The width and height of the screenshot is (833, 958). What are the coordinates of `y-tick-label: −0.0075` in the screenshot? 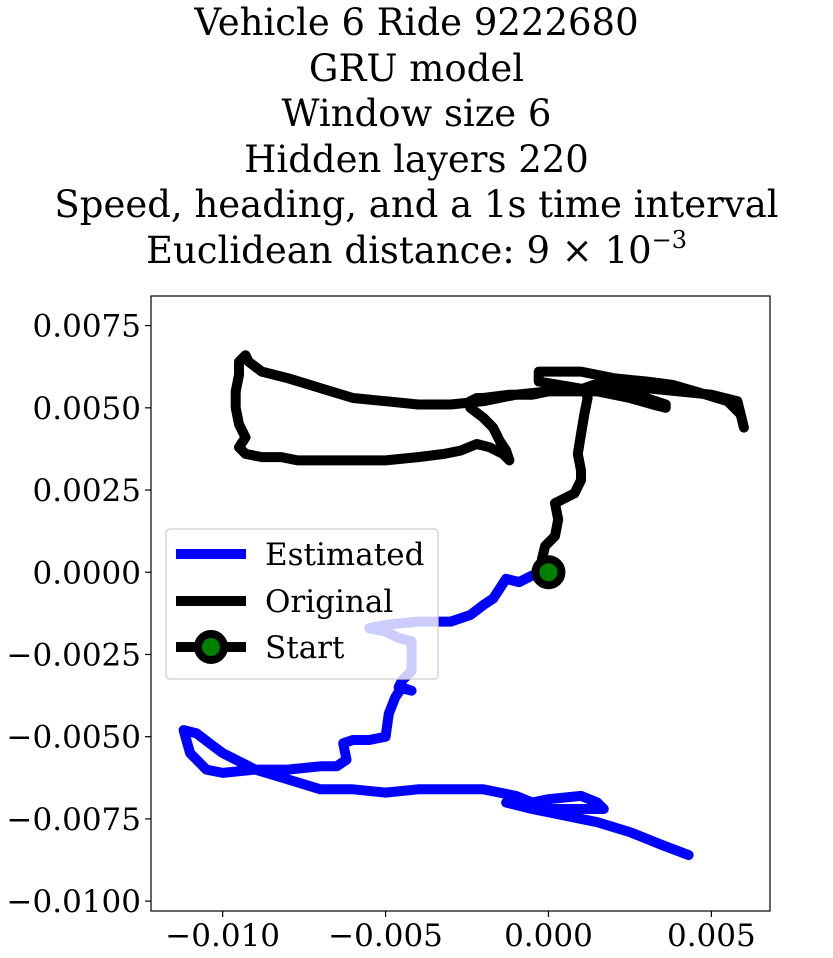 It's located at (74, 820).